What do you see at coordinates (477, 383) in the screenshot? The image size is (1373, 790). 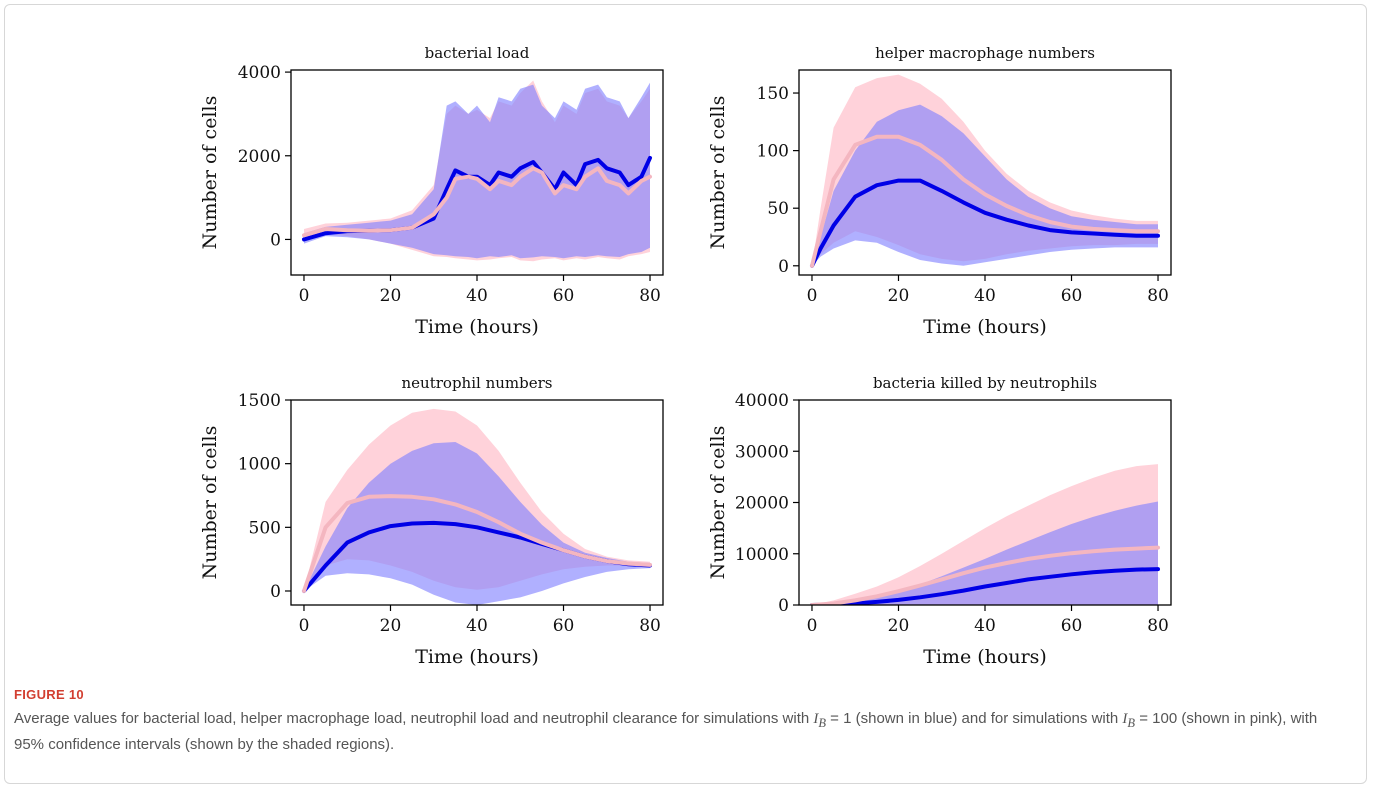 I see `chart-title: neutrophil numbers` at bounding box center [477, 383].